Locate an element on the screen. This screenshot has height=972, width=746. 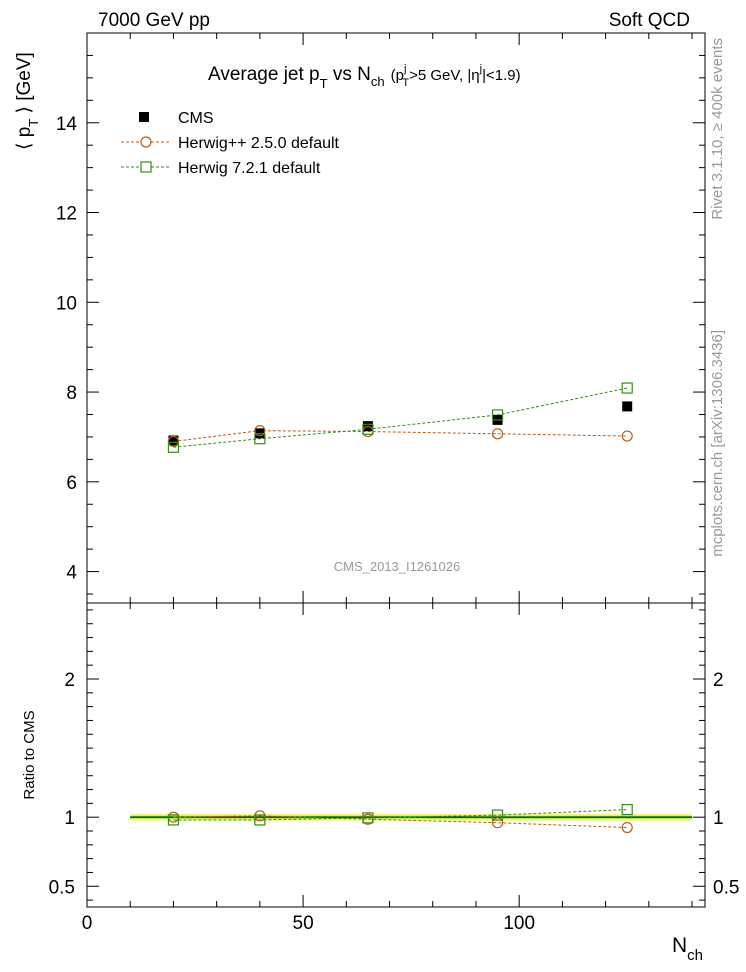
y-axis-label-top: ⟨ pT ⟩ [GeV] is located at coordinates (27, 101).